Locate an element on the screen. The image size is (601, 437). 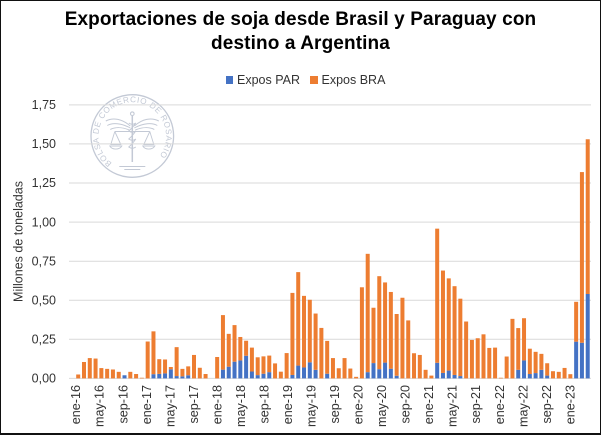
svg-text: 1,00 is located at coordinates (44, 222).